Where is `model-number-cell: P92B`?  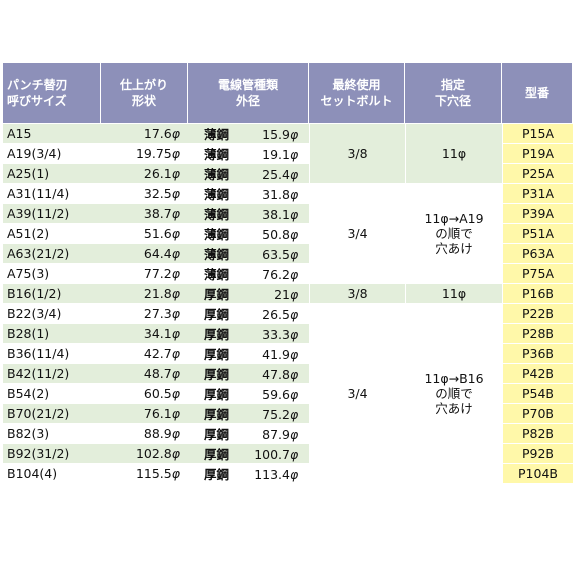 model-number-cell: P92B is located at coordinates (537, 453).